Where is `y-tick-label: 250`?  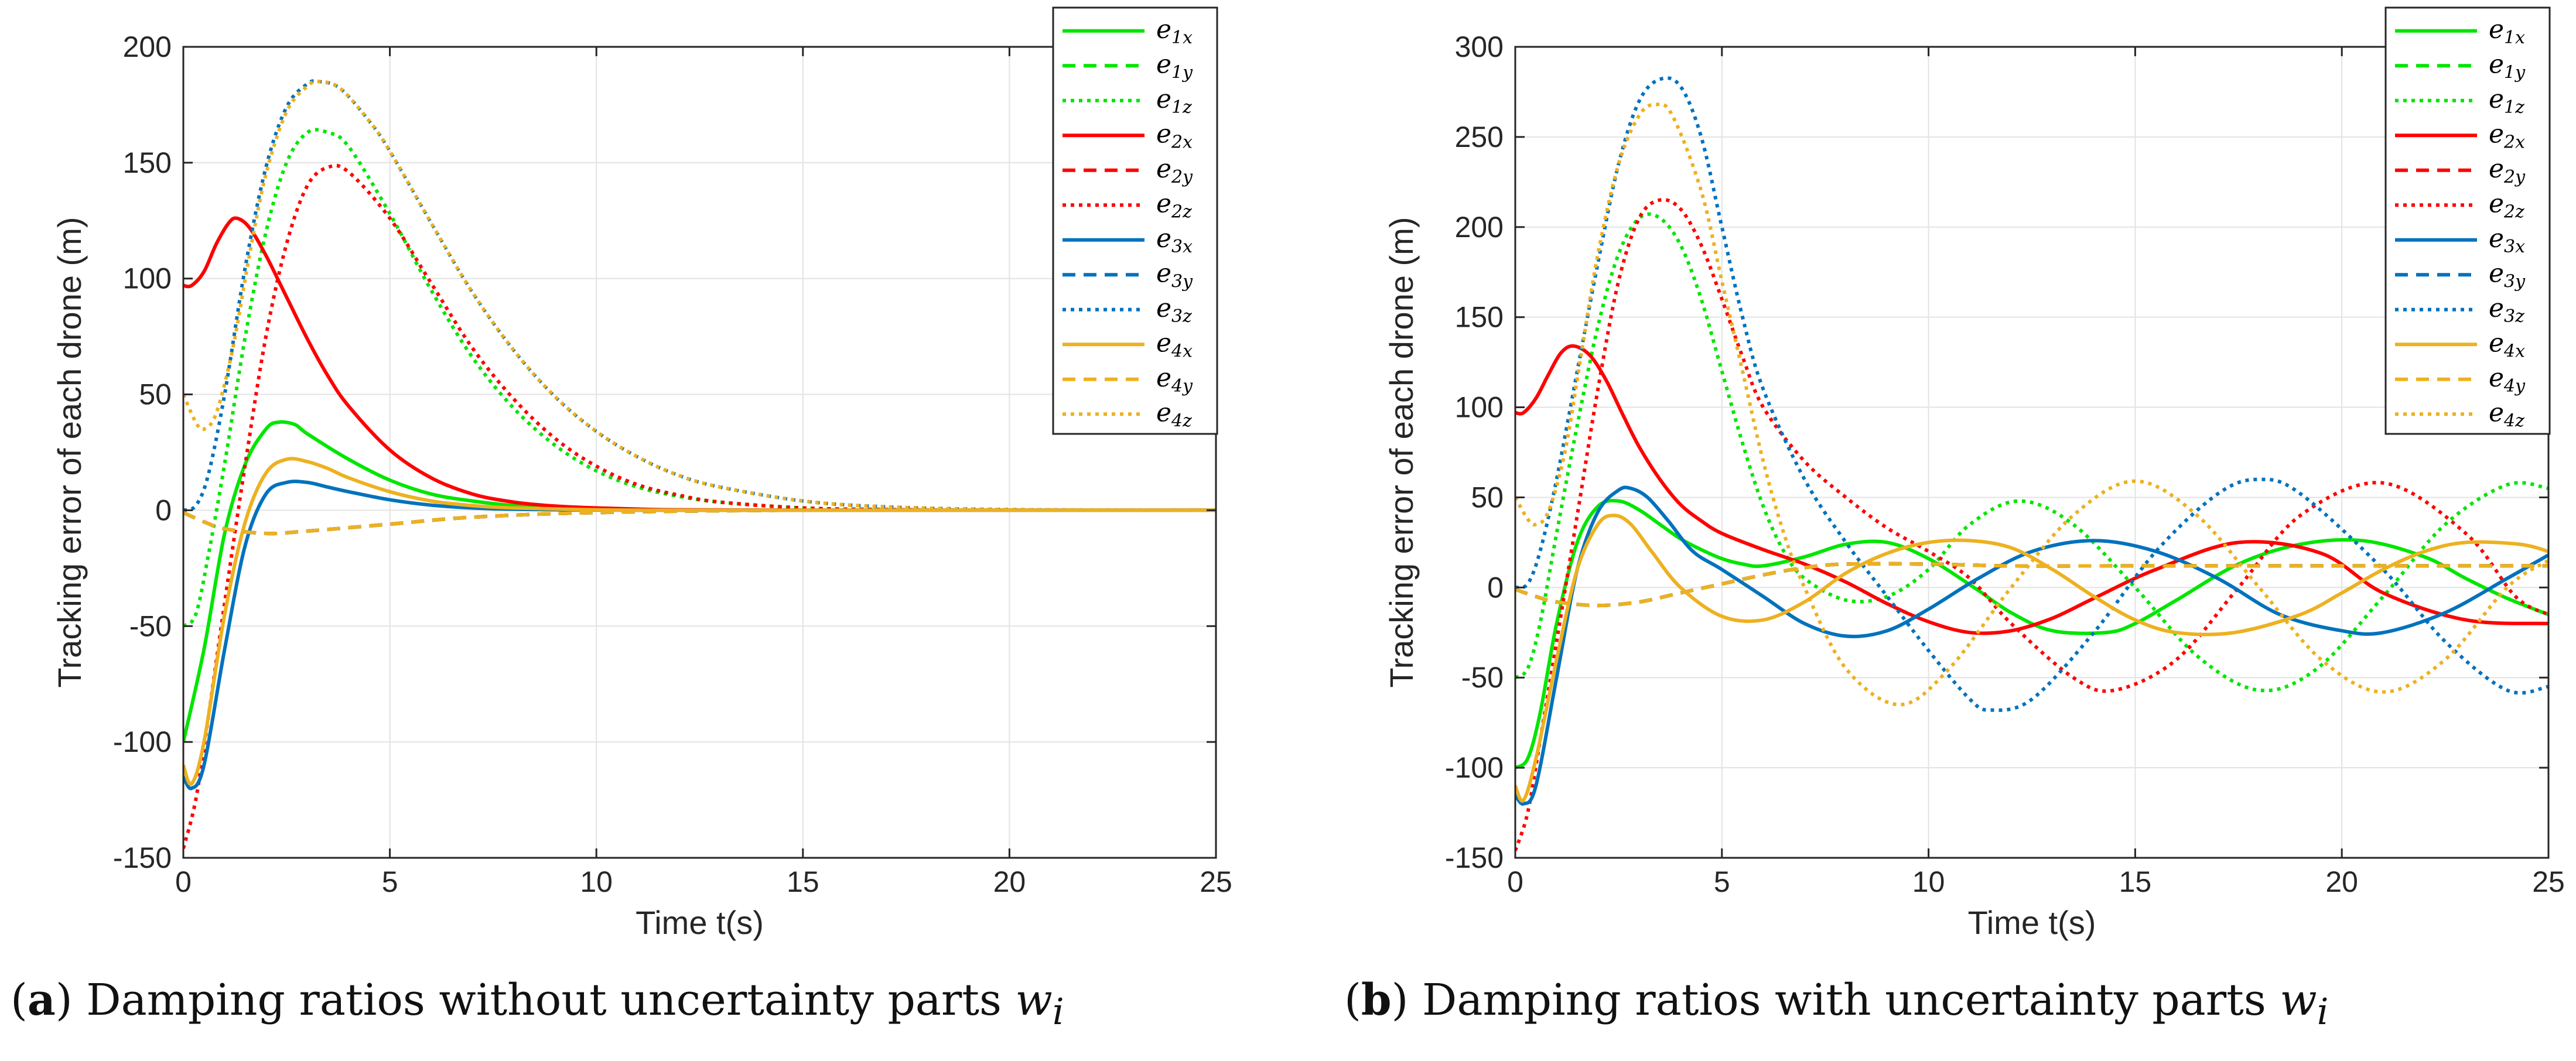 y-tick-label: 250 is located at coordinates (1480, 137).